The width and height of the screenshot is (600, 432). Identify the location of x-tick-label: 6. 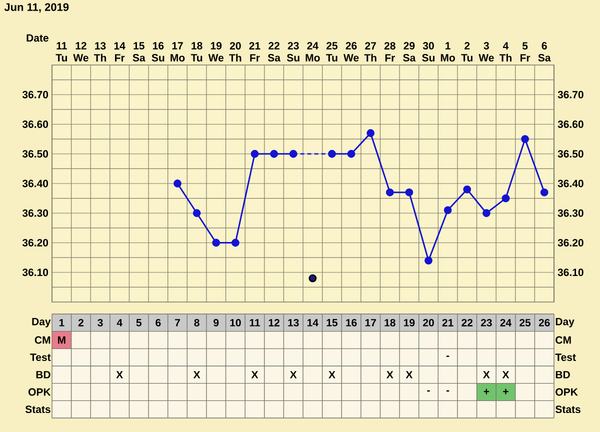
(158, 322).